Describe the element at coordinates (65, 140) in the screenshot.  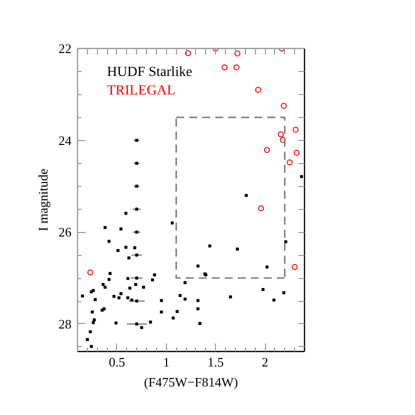
I see `y-tick-label: 24` at that location.